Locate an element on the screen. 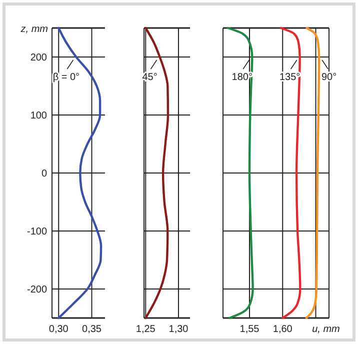  x-tick-label: 1,25 is located at coordinates (146, 329).